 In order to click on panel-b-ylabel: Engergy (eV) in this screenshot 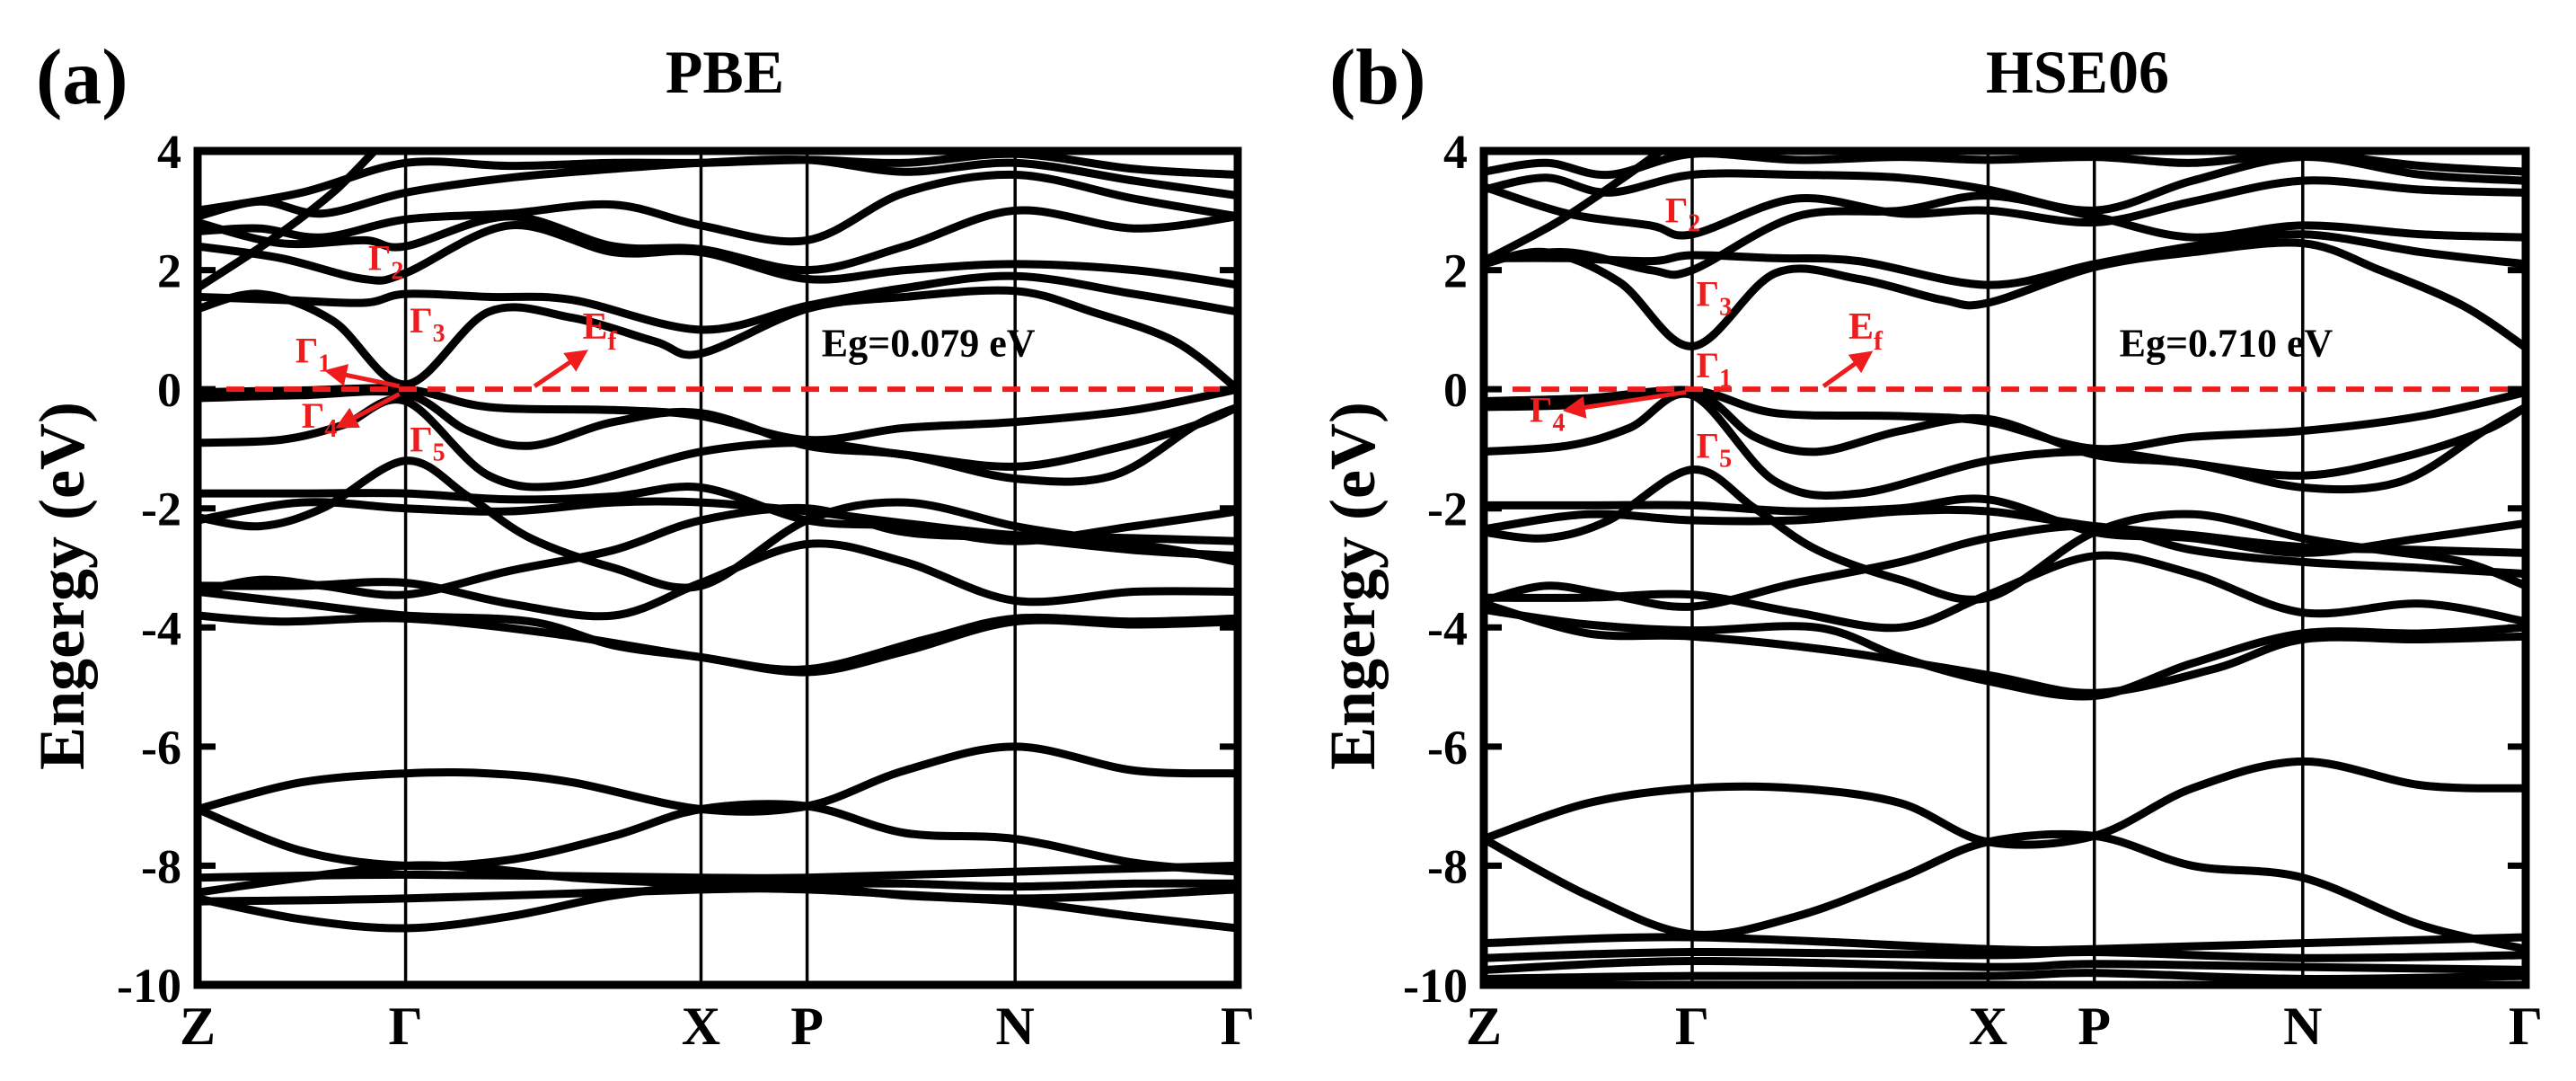, I will do `click(1353, 586)`.